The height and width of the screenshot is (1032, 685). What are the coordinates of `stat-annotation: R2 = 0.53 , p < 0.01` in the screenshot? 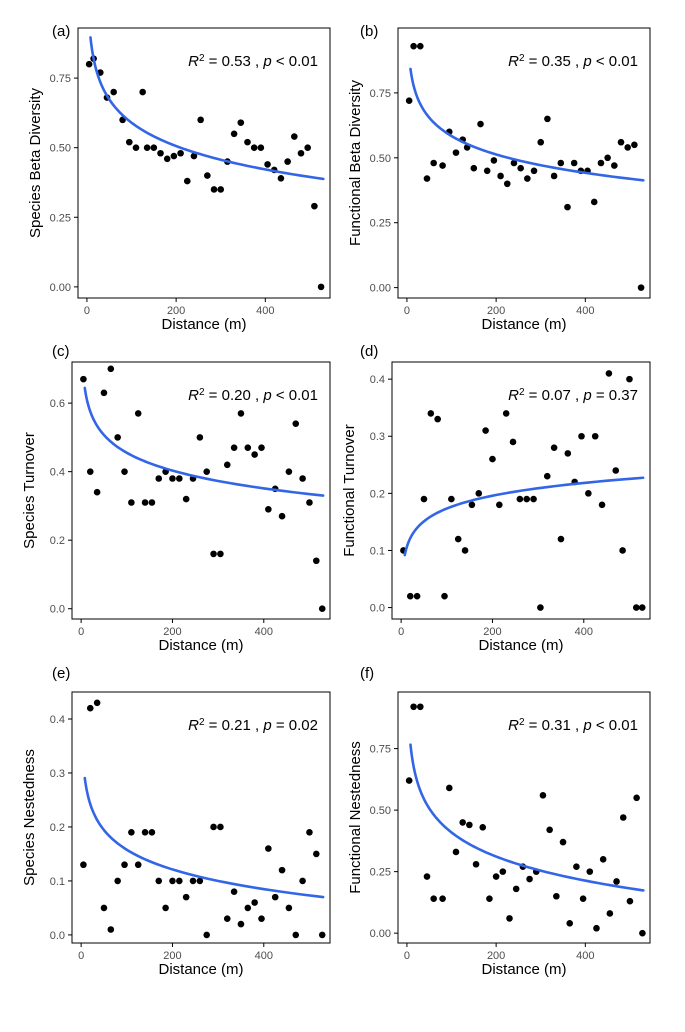 It's located at (253, 62).